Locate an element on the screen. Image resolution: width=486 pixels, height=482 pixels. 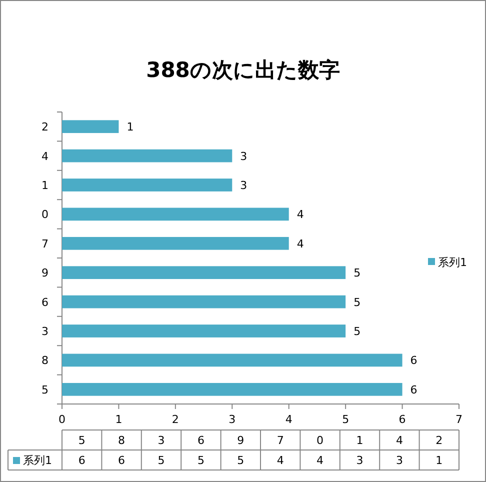
table-value: 1 is located at coordinates (439, 460).